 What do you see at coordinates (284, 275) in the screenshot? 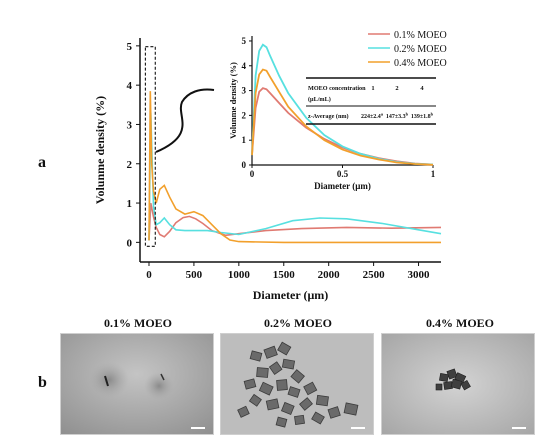
I see `x-tick-label: 1500` at bounding box center [284, 275].